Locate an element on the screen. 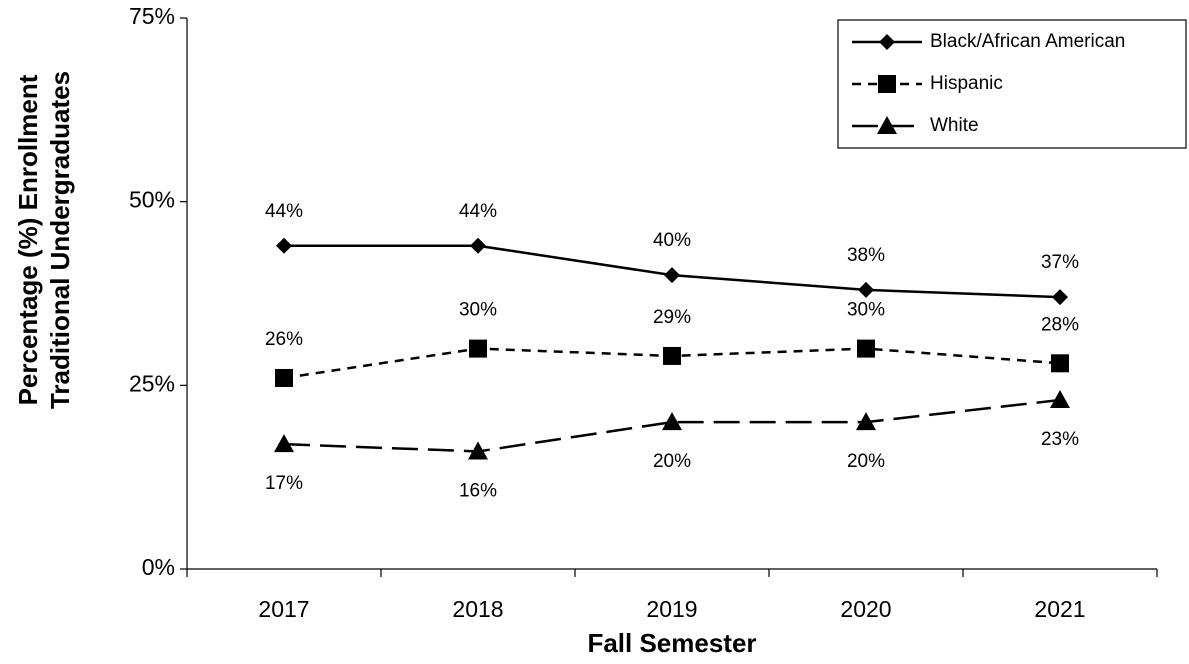 The width and height of the screenshot is (1189, 664). data-label: 37% is located at coordinates (1060, 262).